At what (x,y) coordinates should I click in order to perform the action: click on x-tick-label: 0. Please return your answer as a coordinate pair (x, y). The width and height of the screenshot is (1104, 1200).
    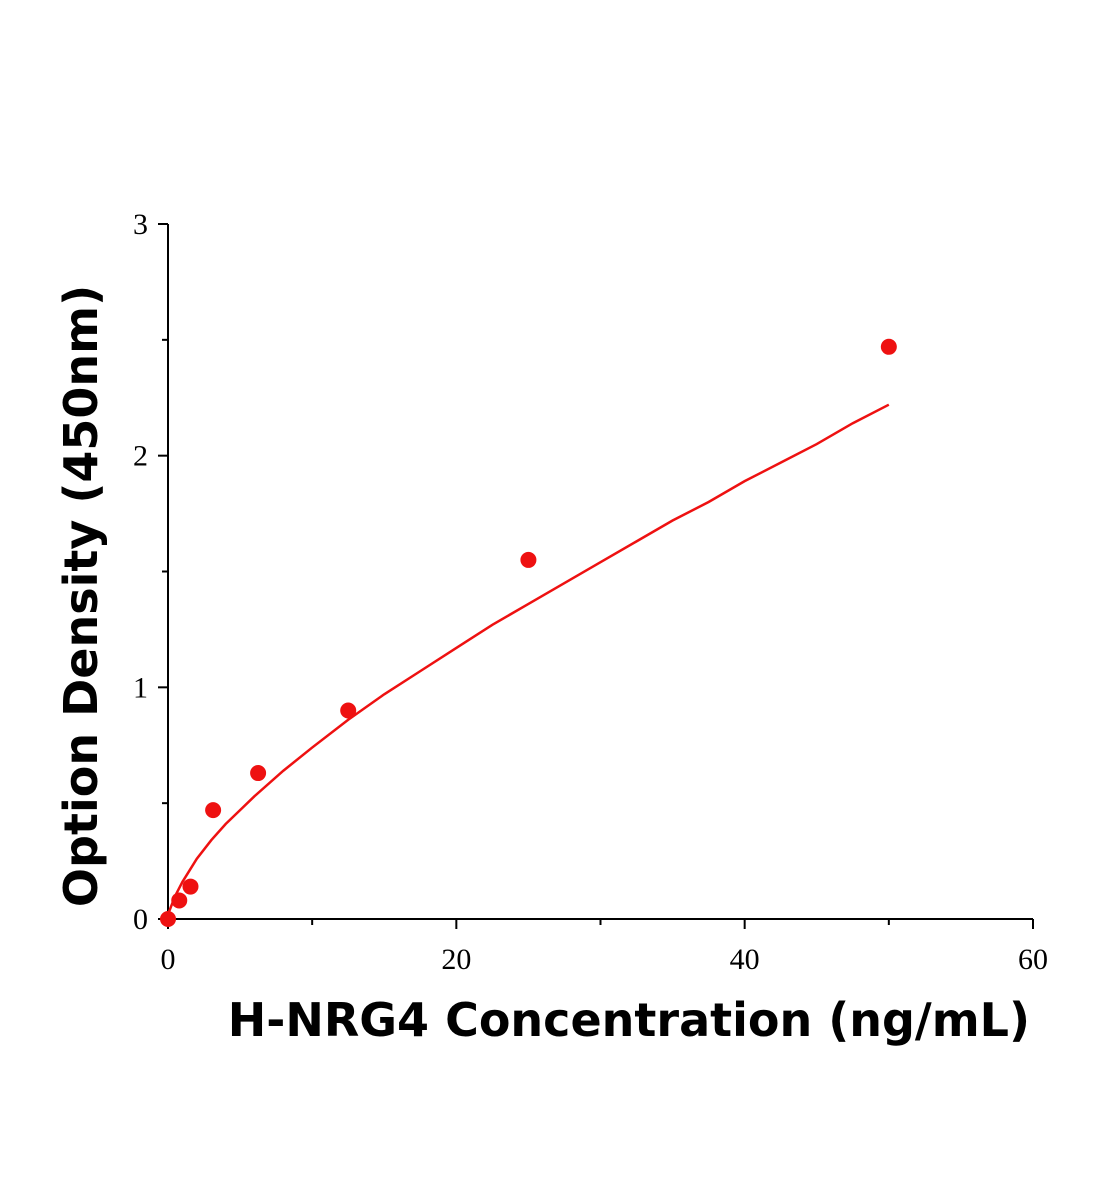
    Looking at the image, I should click on (168, 959).